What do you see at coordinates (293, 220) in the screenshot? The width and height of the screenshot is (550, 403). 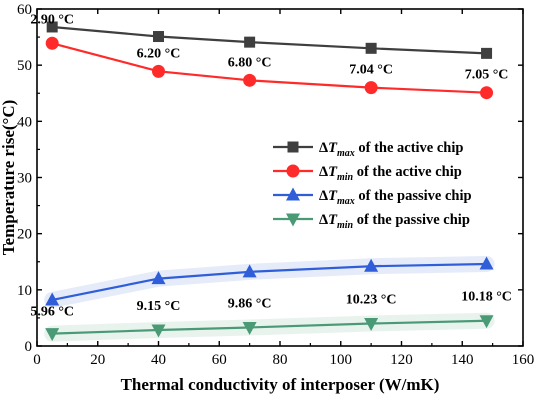 I see `legend-marker-passive_min` at bounding box center [293, 220].